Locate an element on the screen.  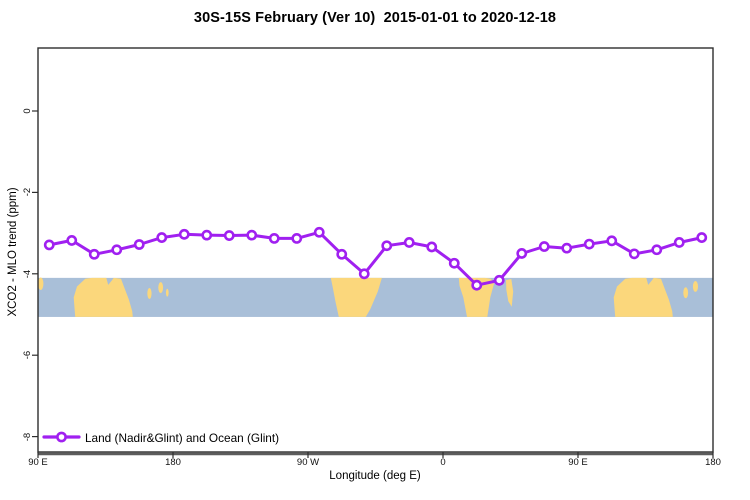
y-tick-label: 0 is located at coordinates (27, 111).